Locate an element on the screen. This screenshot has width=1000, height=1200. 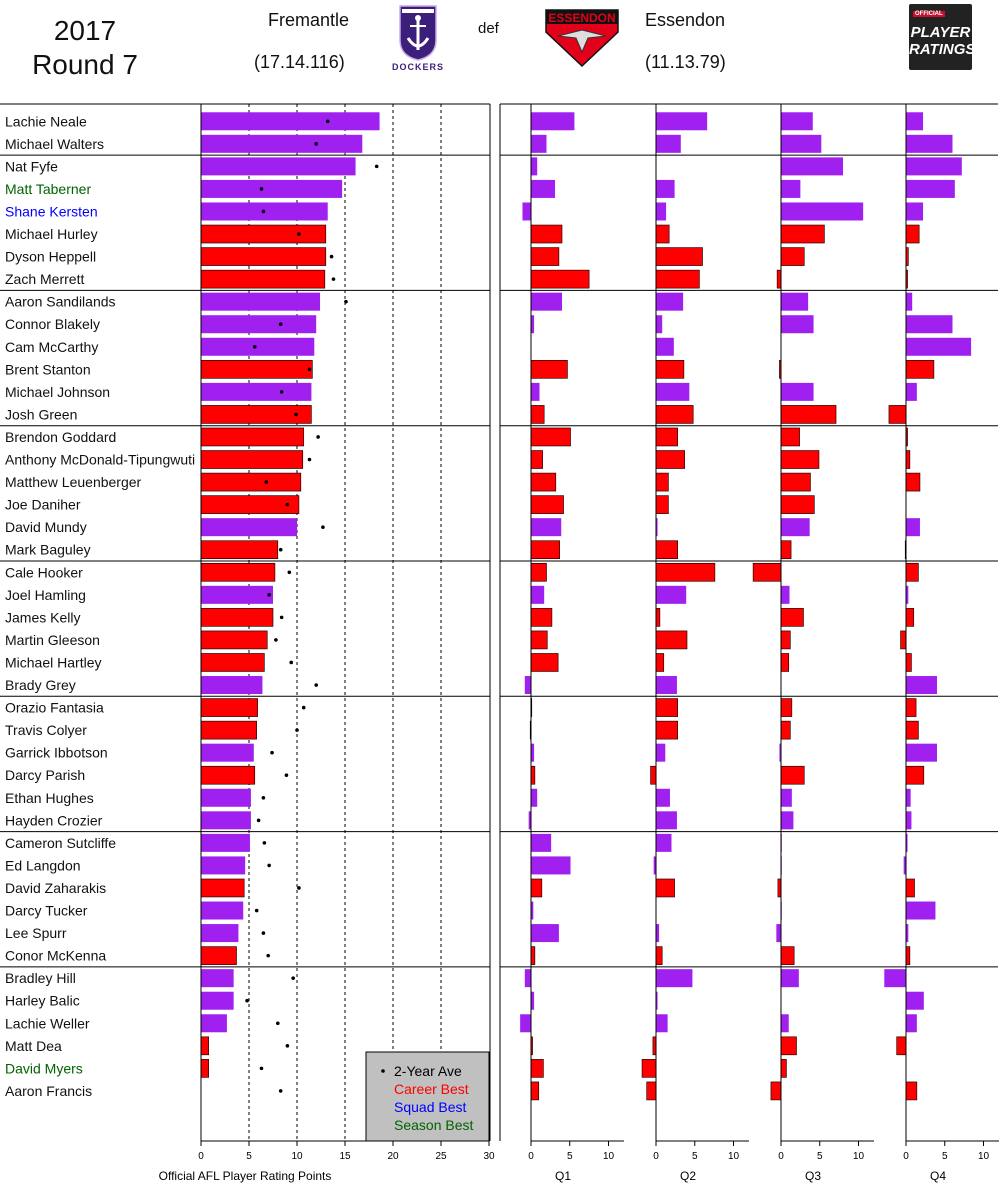
legend-average-dot is located at coordinates (383, 1071).